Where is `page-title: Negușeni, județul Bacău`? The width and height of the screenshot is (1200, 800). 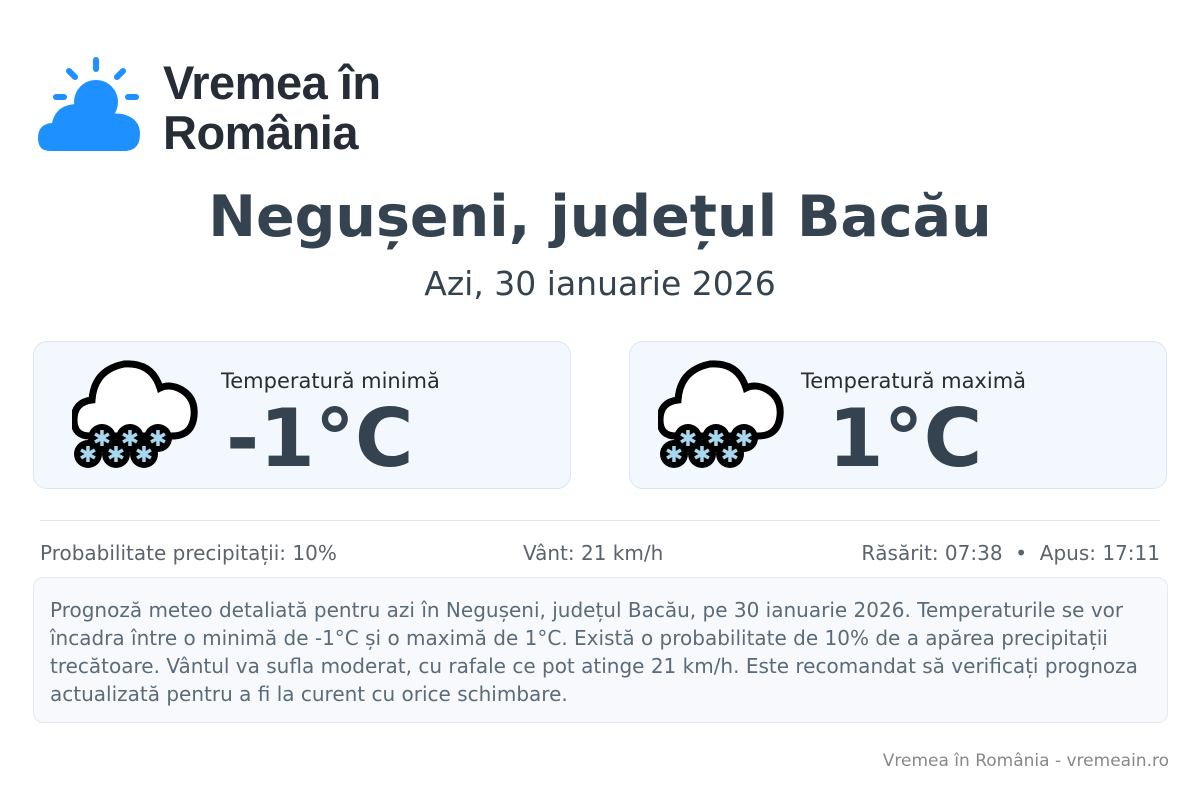
page-title: Negușeni, județul Bacău is located at coordinates (600, 217).